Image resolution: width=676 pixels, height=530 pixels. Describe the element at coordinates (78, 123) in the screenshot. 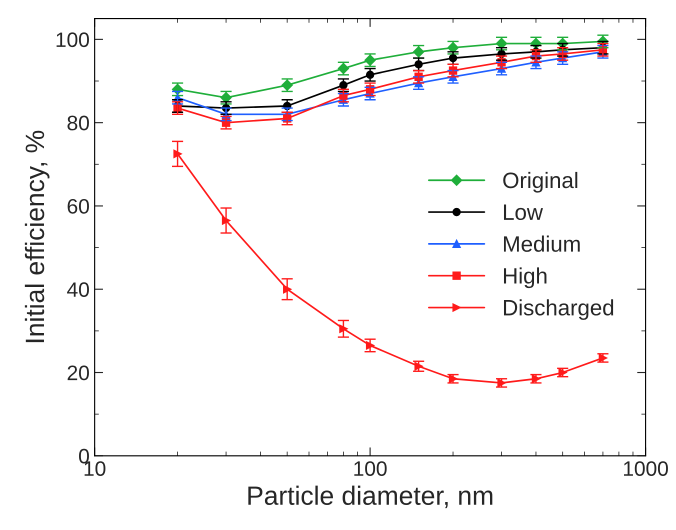

I see `y-tick-label: 80` at that location.